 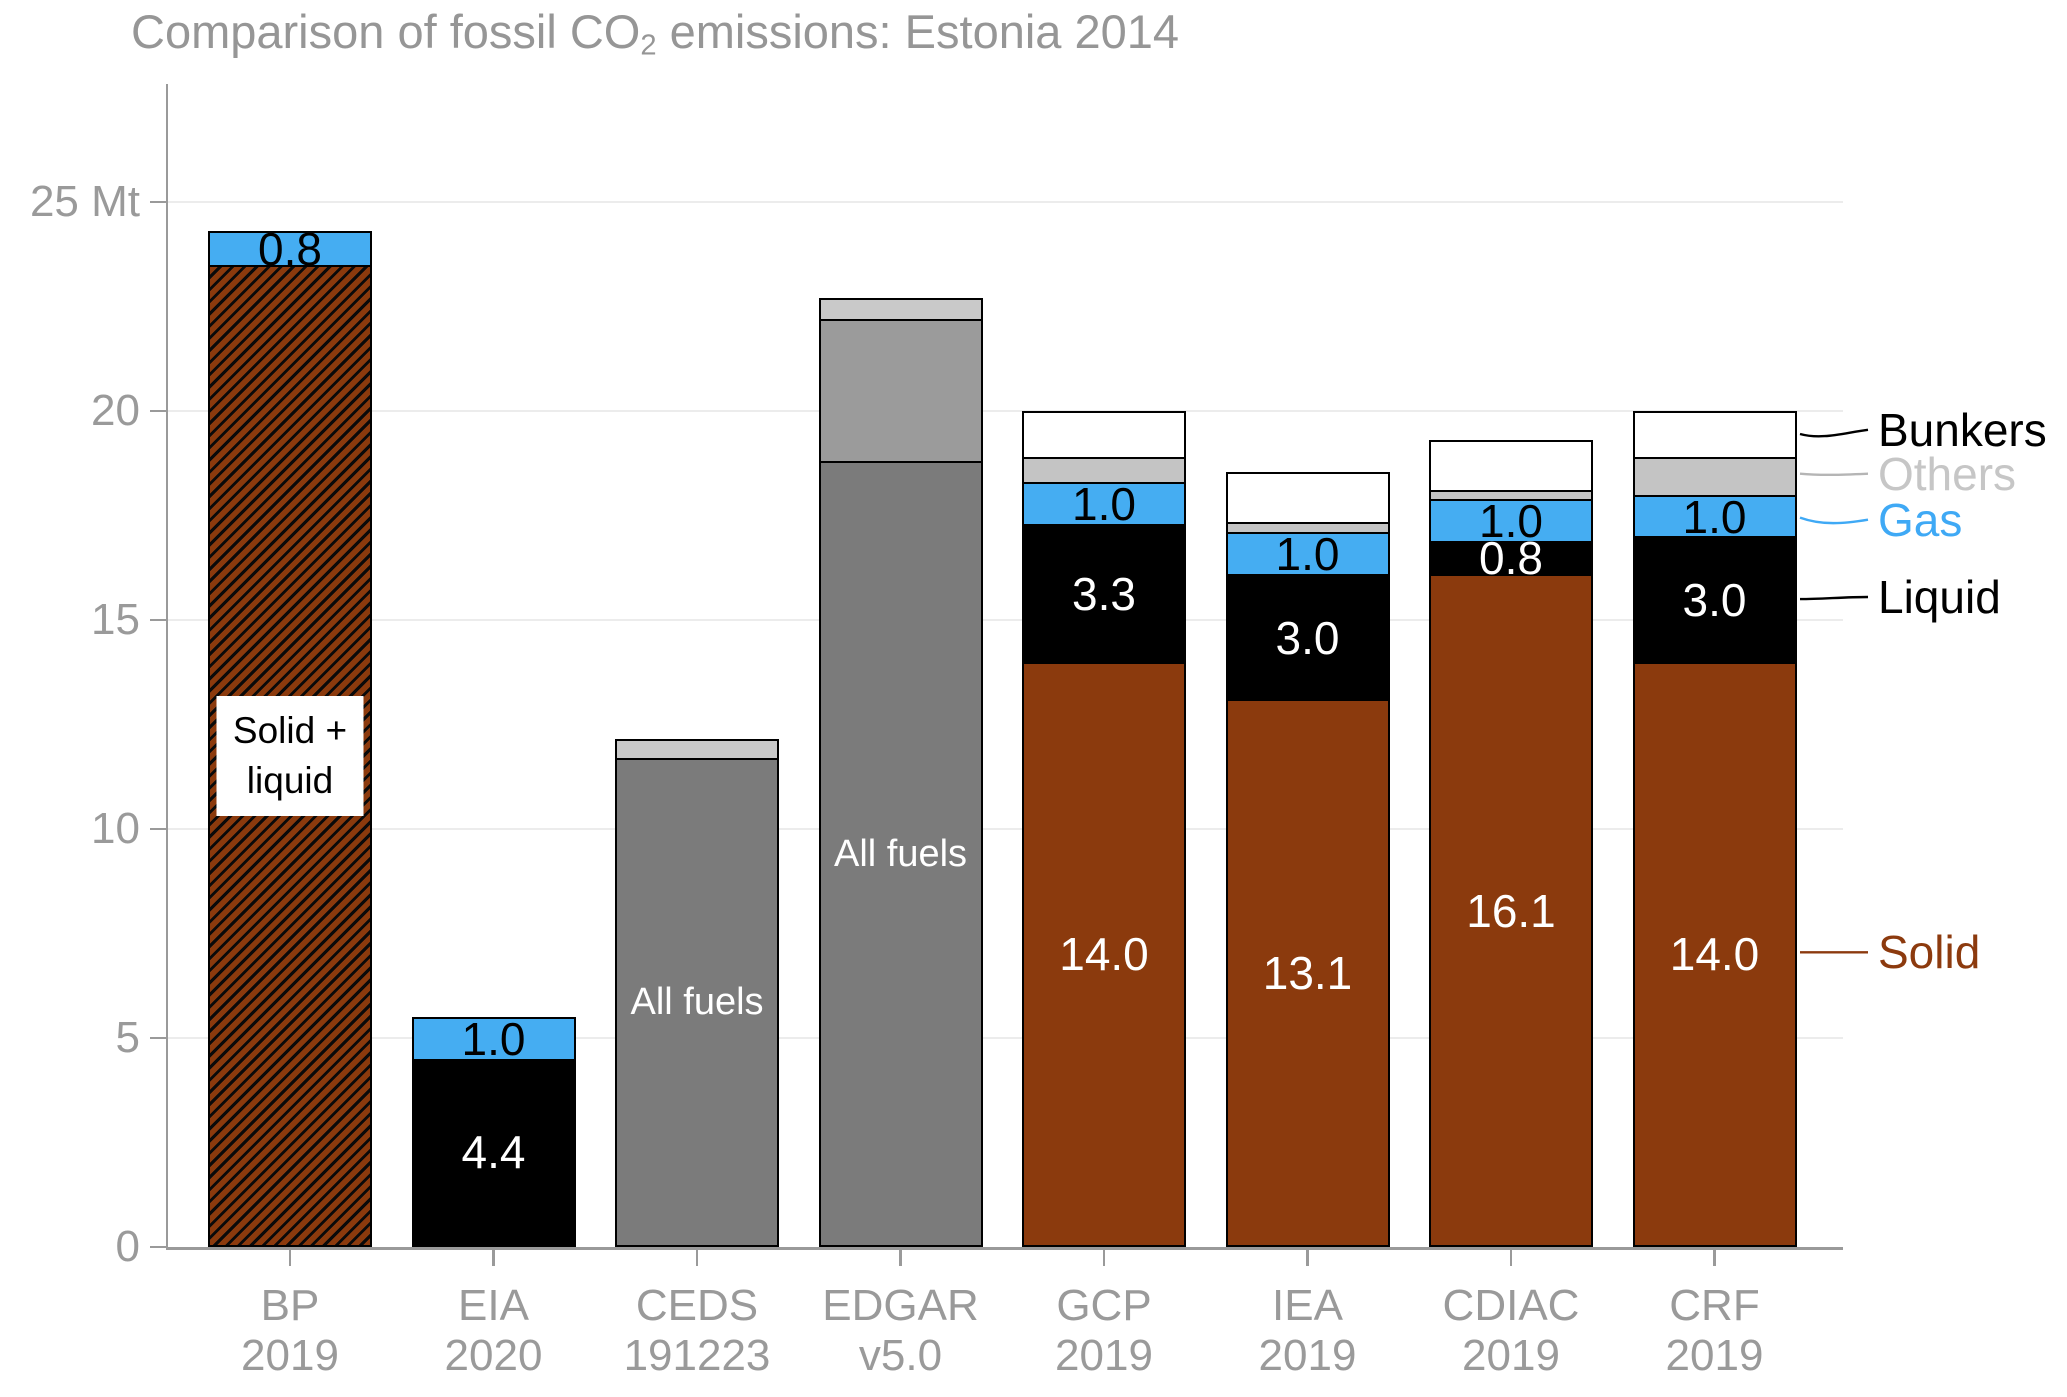 I want to click on x-label-edgar-v5-0: EDGAR v5.0, so click(x=901, y=1331).